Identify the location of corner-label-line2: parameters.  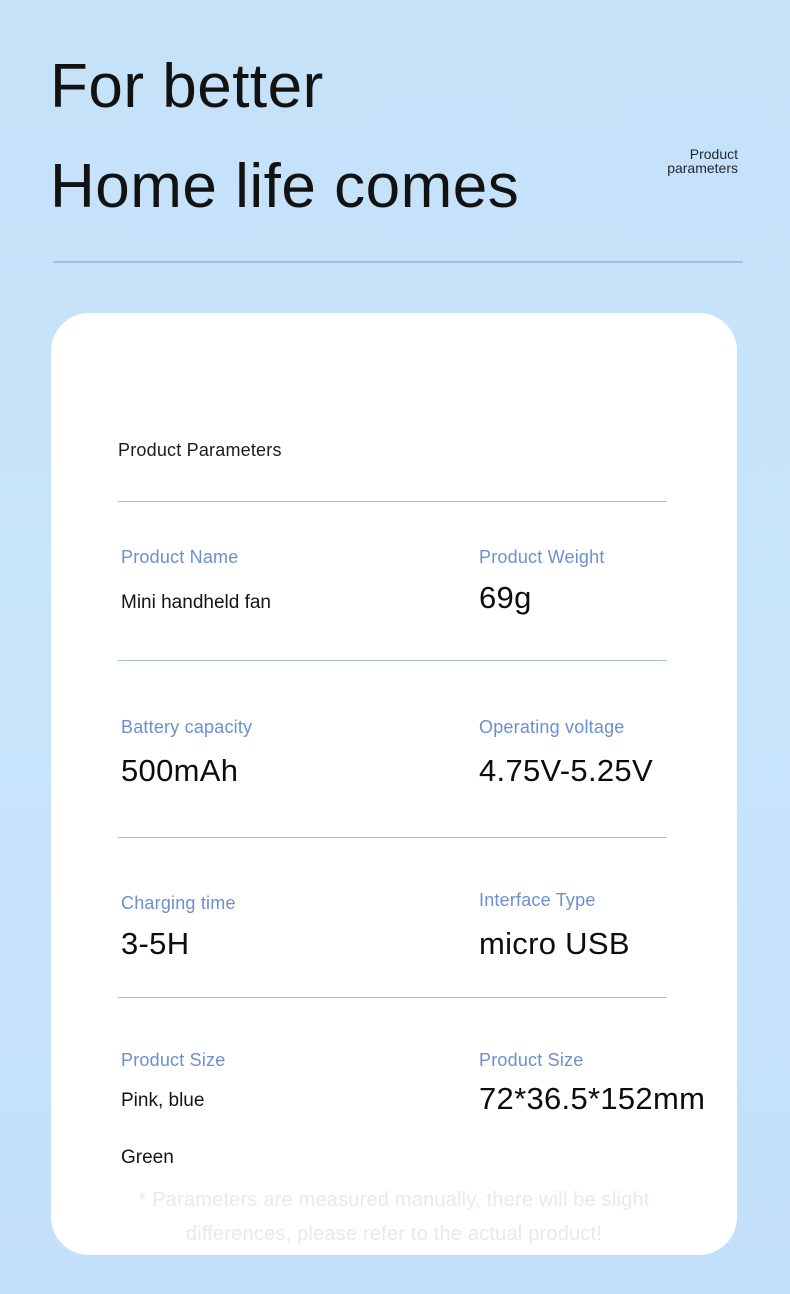
(702, 168).